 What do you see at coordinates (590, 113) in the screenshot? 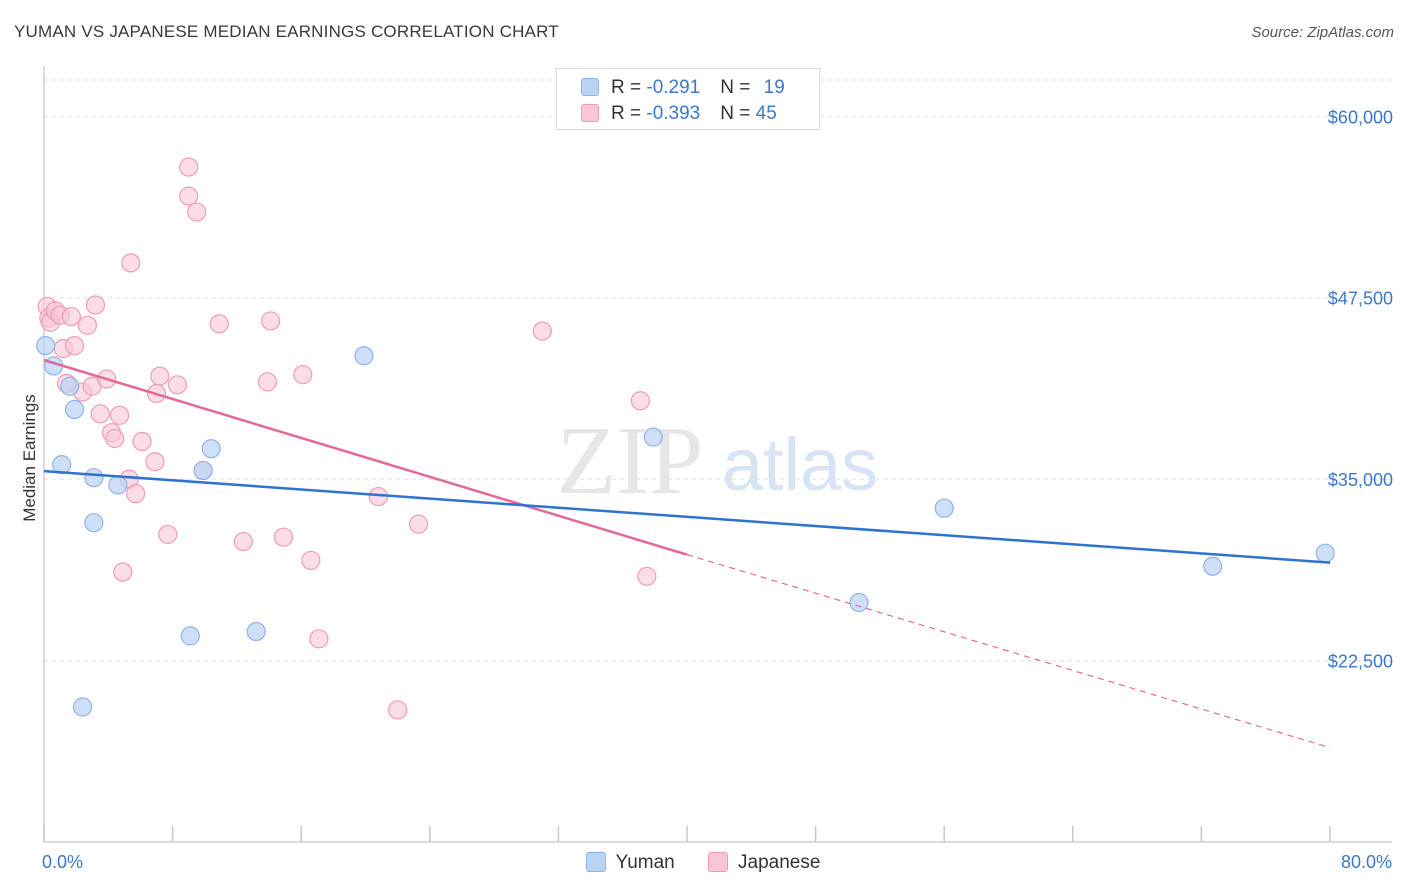
I see `japanese-swatch` at bounding box center [590, 113].